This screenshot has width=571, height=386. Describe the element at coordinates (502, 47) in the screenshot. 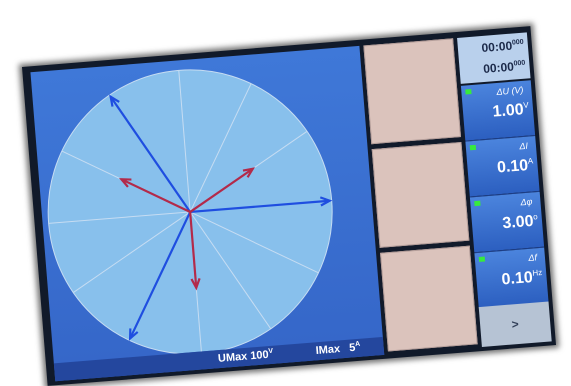

I see `timer-1: 00:00000` at that location.